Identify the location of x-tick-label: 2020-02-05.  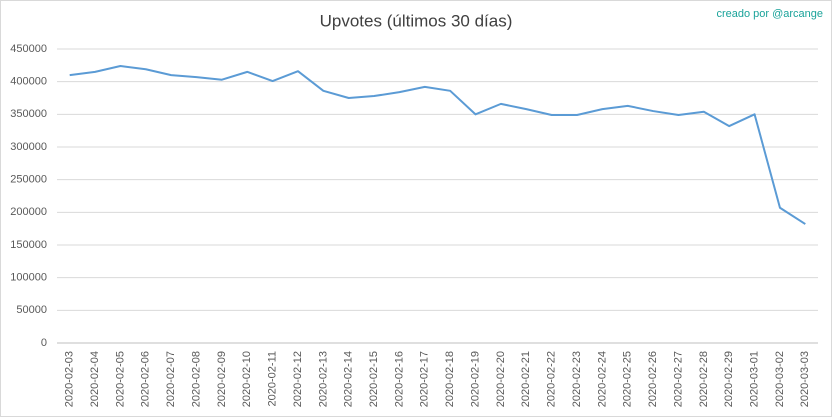
(120, 379).